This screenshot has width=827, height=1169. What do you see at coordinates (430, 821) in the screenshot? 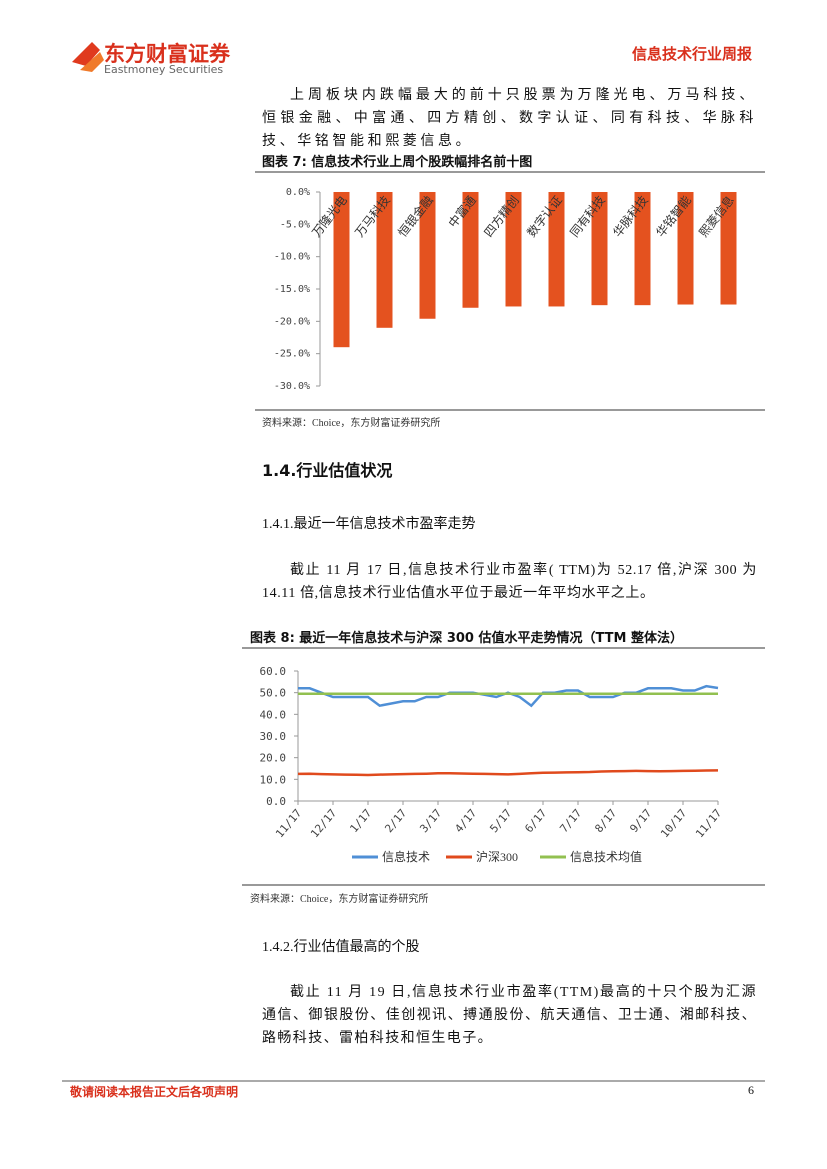
I see `x-tick-label: 3/17` at bounding box center [430, 821].